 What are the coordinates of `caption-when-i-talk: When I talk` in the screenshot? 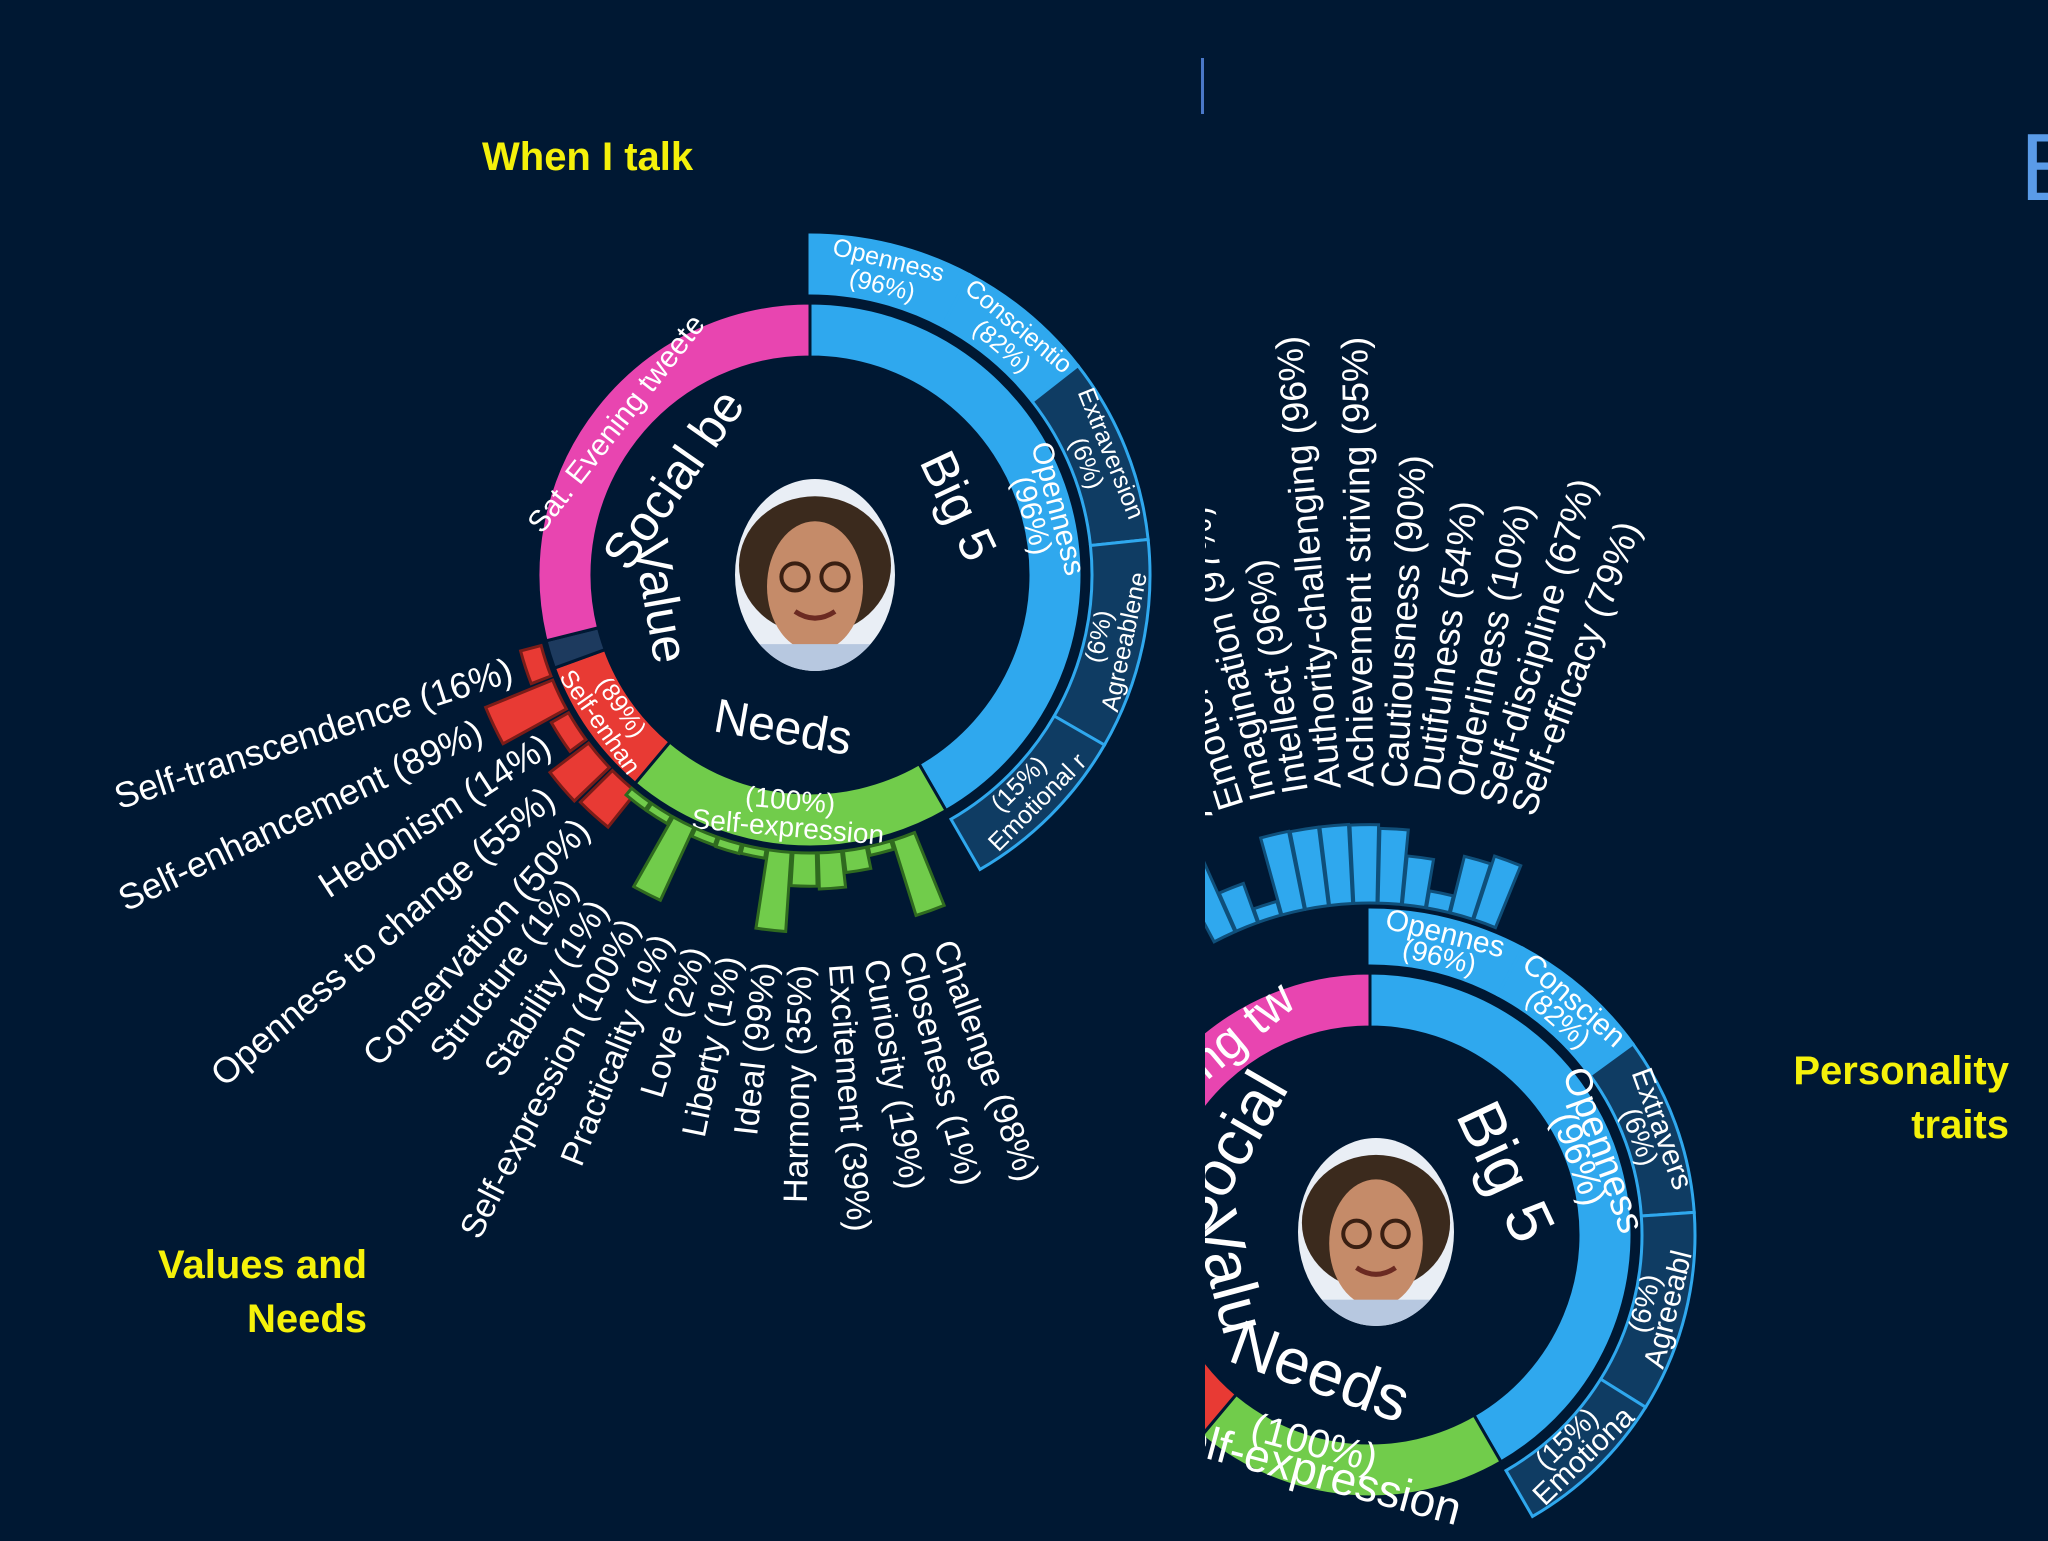 It's located at (588, 157).